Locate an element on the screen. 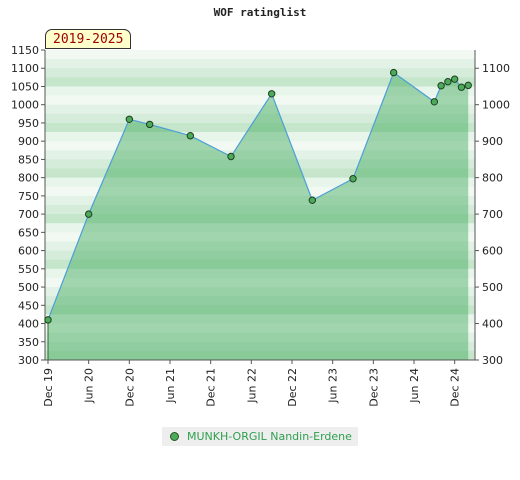 The width and height of the screenshot is (520, 480). y-tick-label-right: 500 is located at coordinates (492, 287).